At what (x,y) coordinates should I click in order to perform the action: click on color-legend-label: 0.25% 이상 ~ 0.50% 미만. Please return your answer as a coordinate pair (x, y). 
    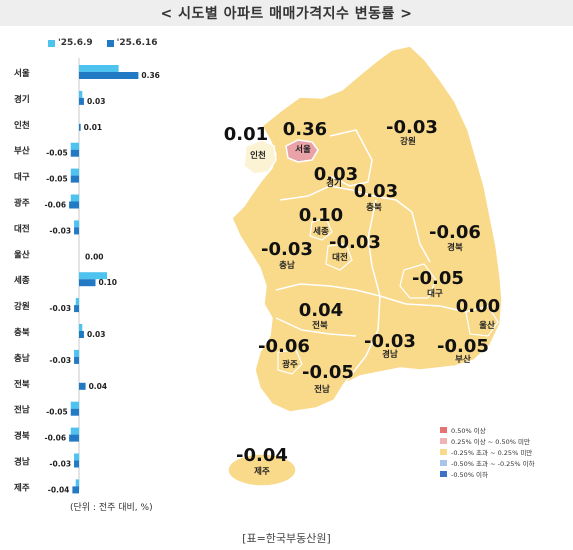
    Looking at the image, I should click on (490, 441).